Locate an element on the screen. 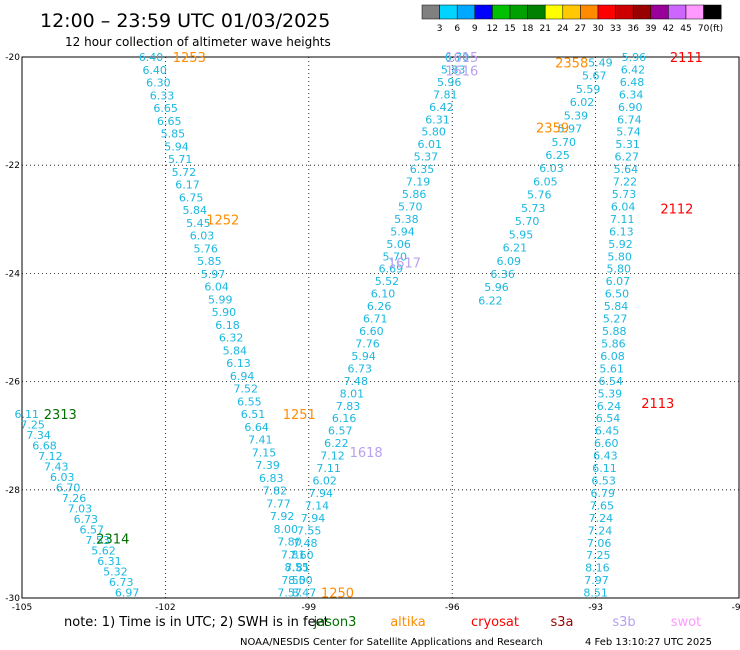  wave-height-label: 7.41 is located at coordinates (260, 440).